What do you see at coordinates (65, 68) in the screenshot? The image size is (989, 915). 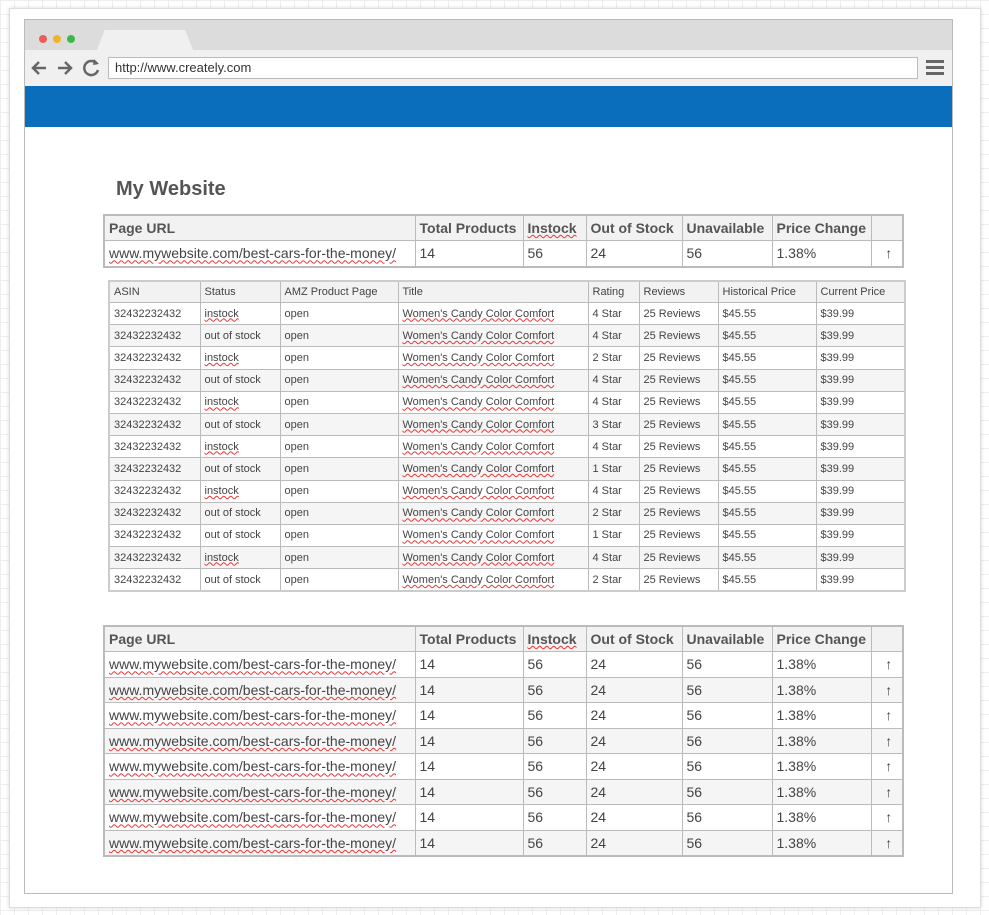 I see `nav-icons` at bounding box center [65, 68].